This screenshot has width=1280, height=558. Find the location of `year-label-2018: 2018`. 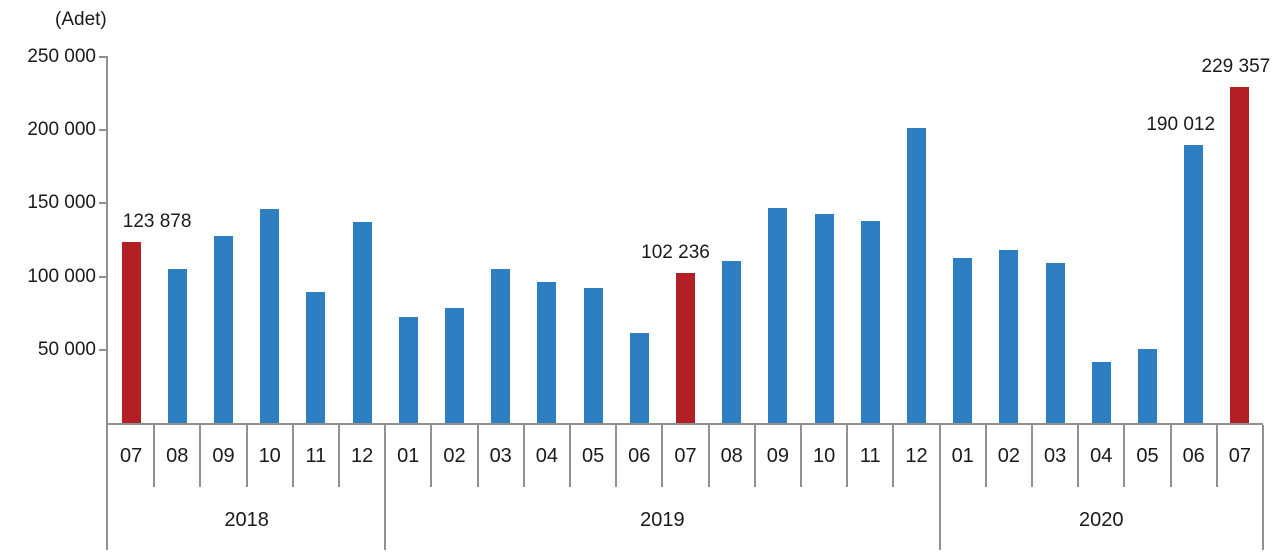

year-label-2018: 2018 is located at coordinates (246, 520).